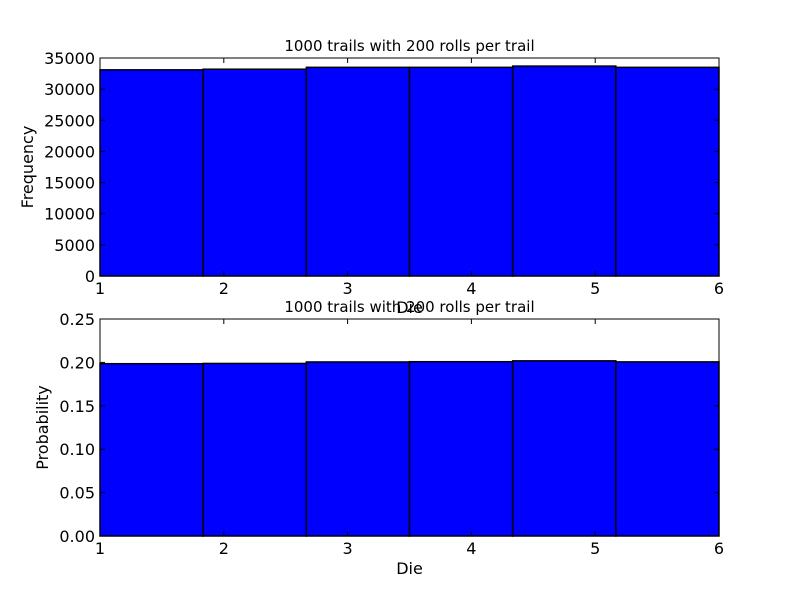 Image resolution: width=800 pixels, height=601 pixels. I want to click on x-axis-label-top-panel: Die, so click(409, 307).